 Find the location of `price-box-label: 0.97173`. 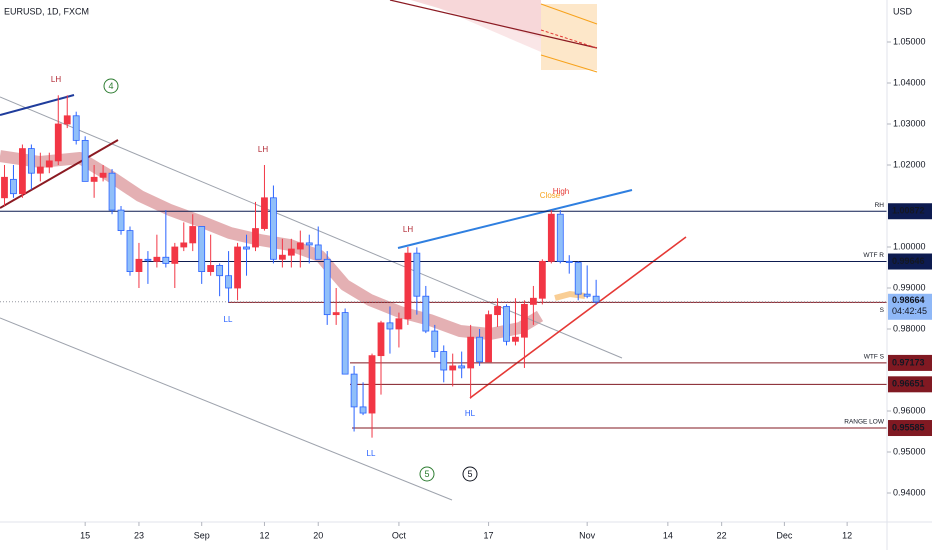

price-box-label: 0.97173 is located at coordinates (908, 362).